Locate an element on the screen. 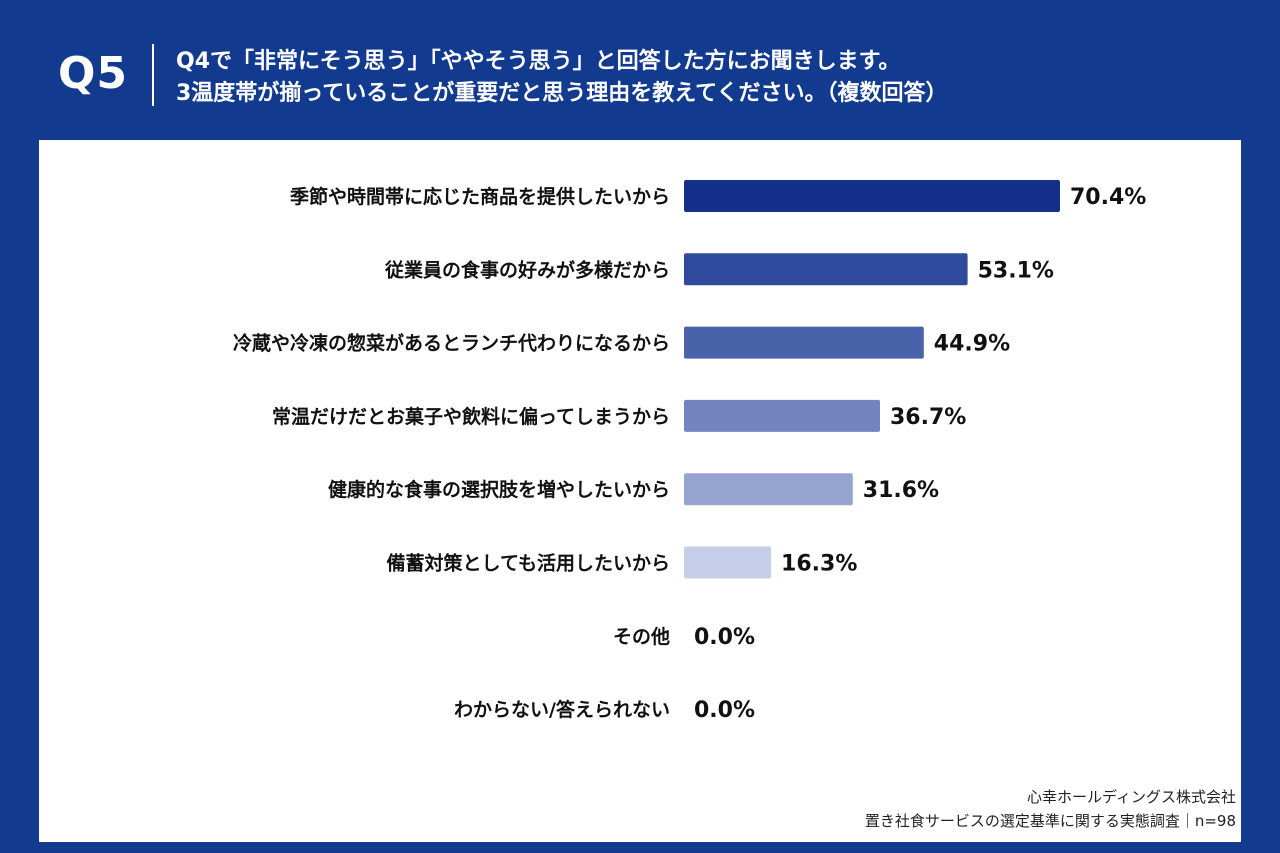 The image size is (1280, 853). category-label: 備蓄対策としても活用したいから is located at coordinates (528, 563).